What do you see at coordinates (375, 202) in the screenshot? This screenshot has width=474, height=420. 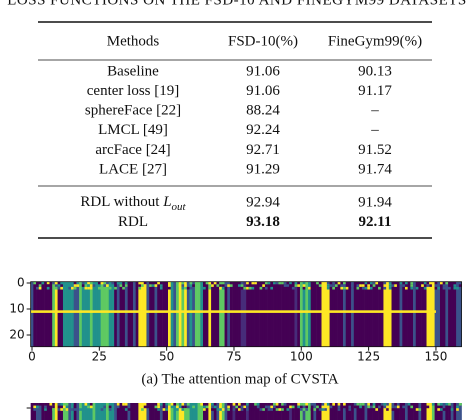 I see `table-cell: 91.94` at bounding box center [375, 202].